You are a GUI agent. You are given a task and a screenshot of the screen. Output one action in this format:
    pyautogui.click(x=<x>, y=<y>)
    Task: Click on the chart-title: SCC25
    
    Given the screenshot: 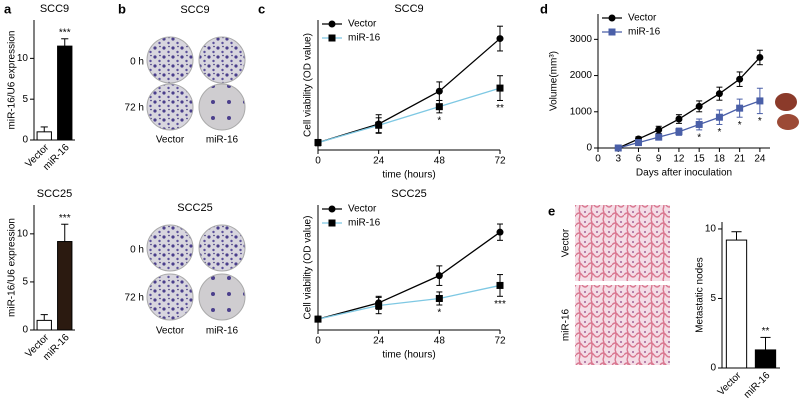 What is the action you would take?
    pyautogui.click(x=408, y=194)
    